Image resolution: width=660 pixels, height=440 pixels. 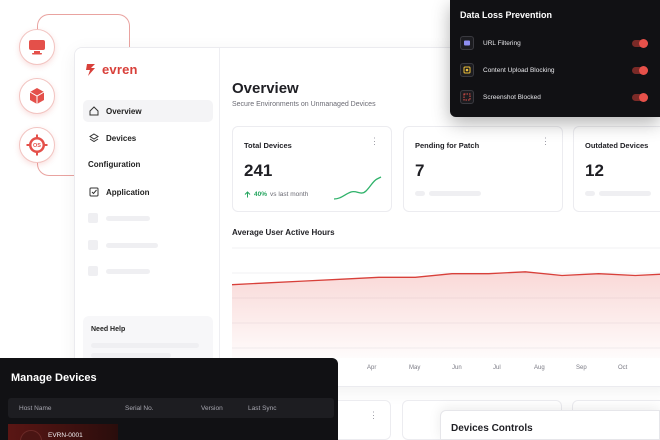 What do you see at coordinates (483, 169) in the screenshot?
I see `card-pending-patch: Pending for Patch ⋮ 7` at bounding box center [483, 169].